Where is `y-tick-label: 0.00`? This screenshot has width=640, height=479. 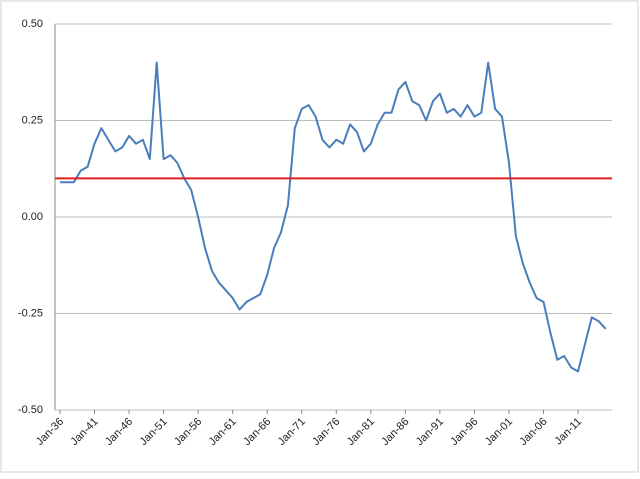
y-tick-label: 0.00 is located at coordinates (32, 217).